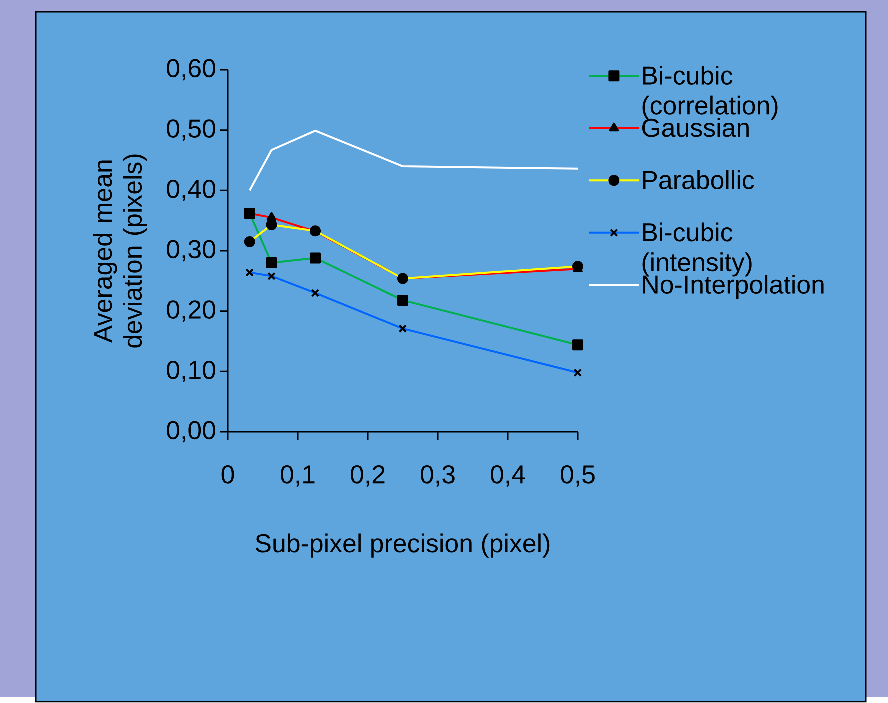 This screenshot has height=703, width=888. I want to click on x-tick-label: 0,1, so click(298, 477).